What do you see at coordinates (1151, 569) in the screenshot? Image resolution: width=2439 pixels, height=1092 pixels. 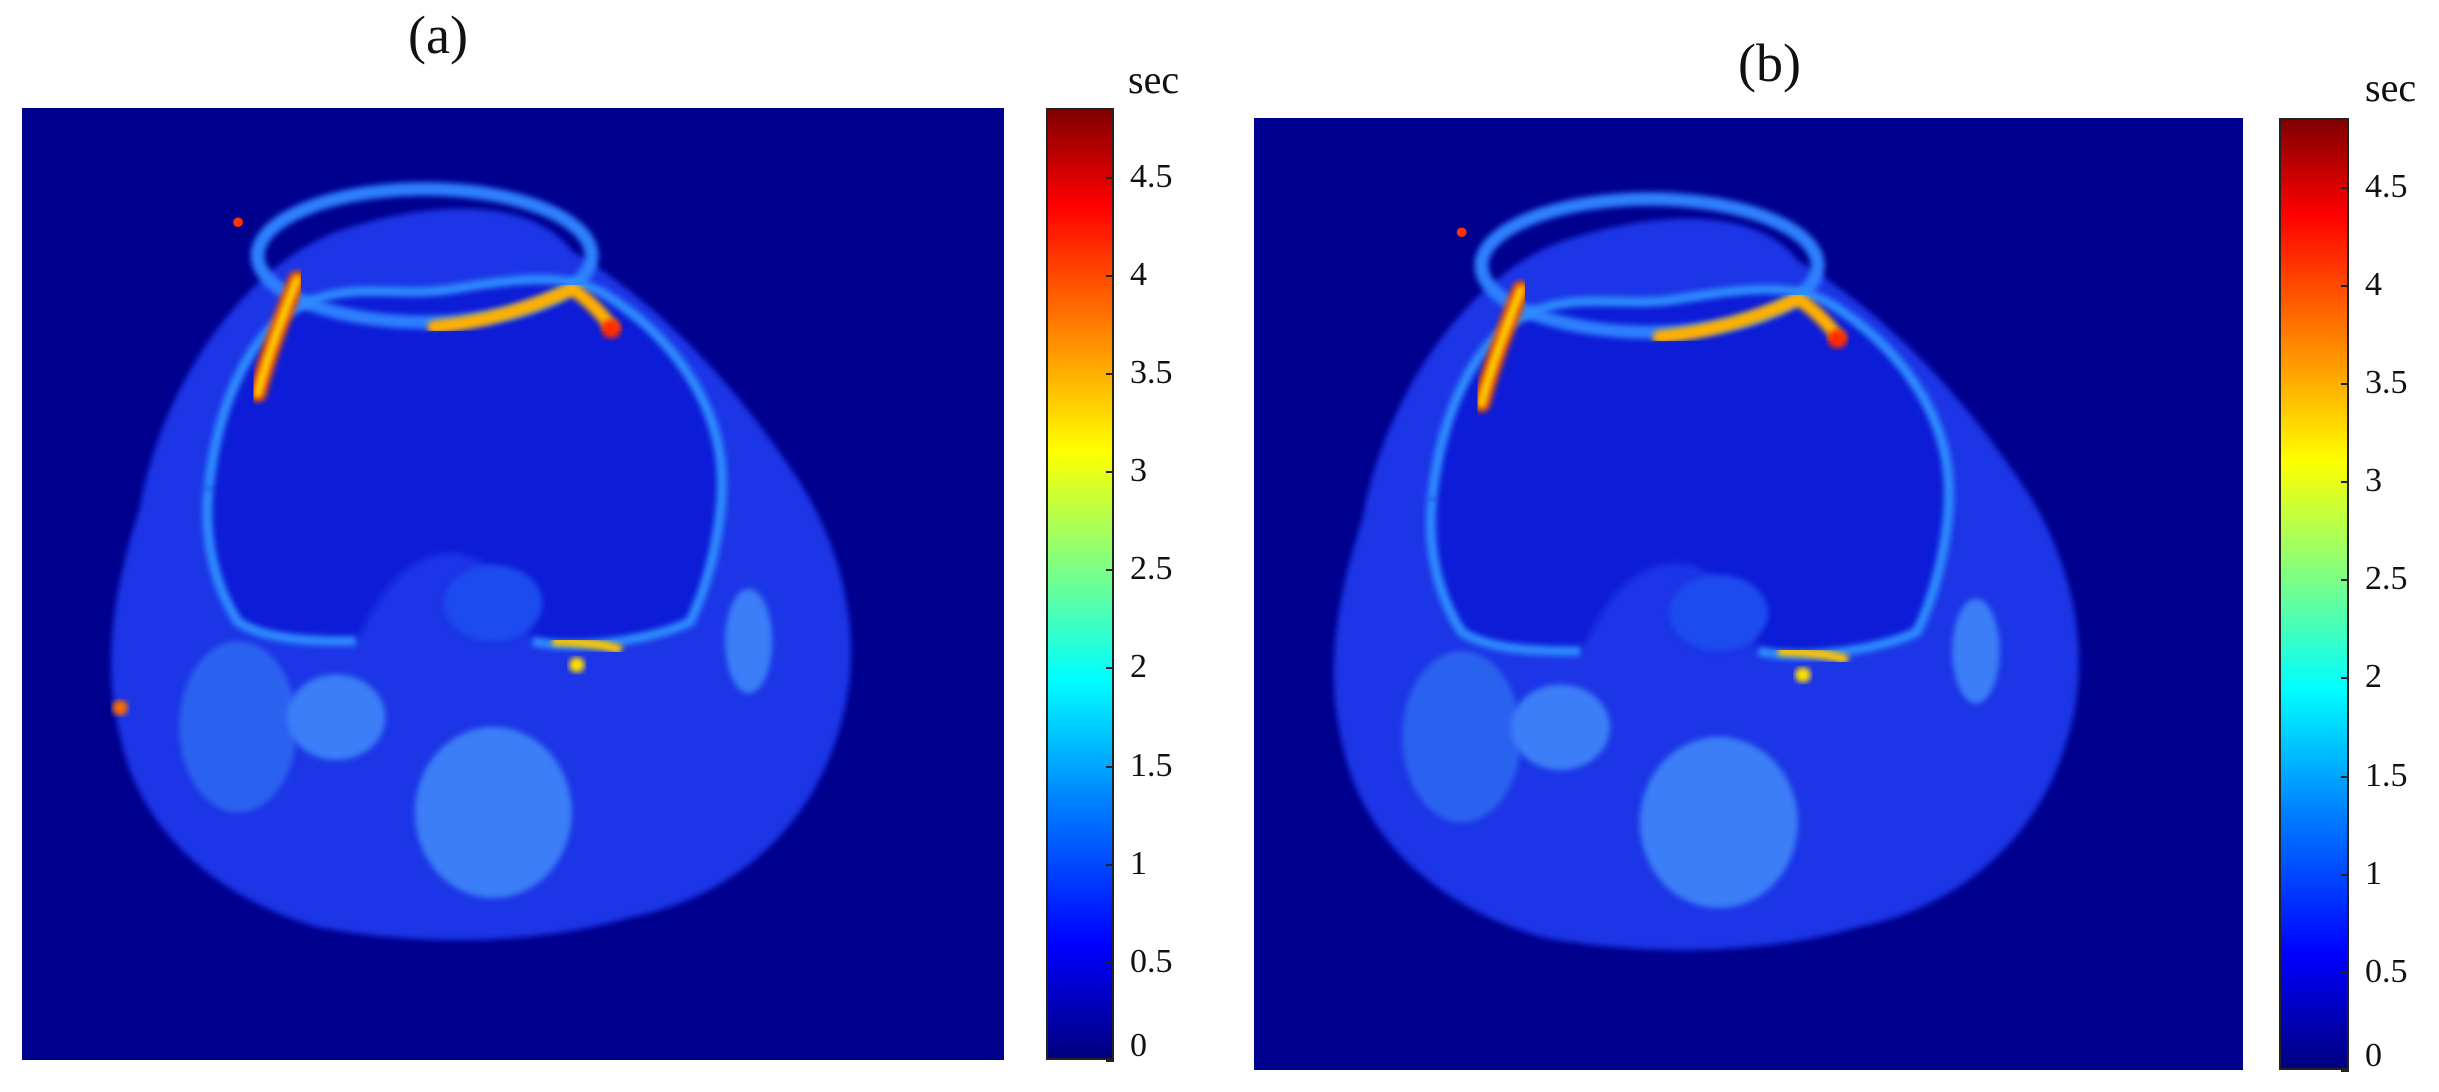 I see `panel-a-colorbar-tick-label: 2.5` at bounding box center [1151, 569].